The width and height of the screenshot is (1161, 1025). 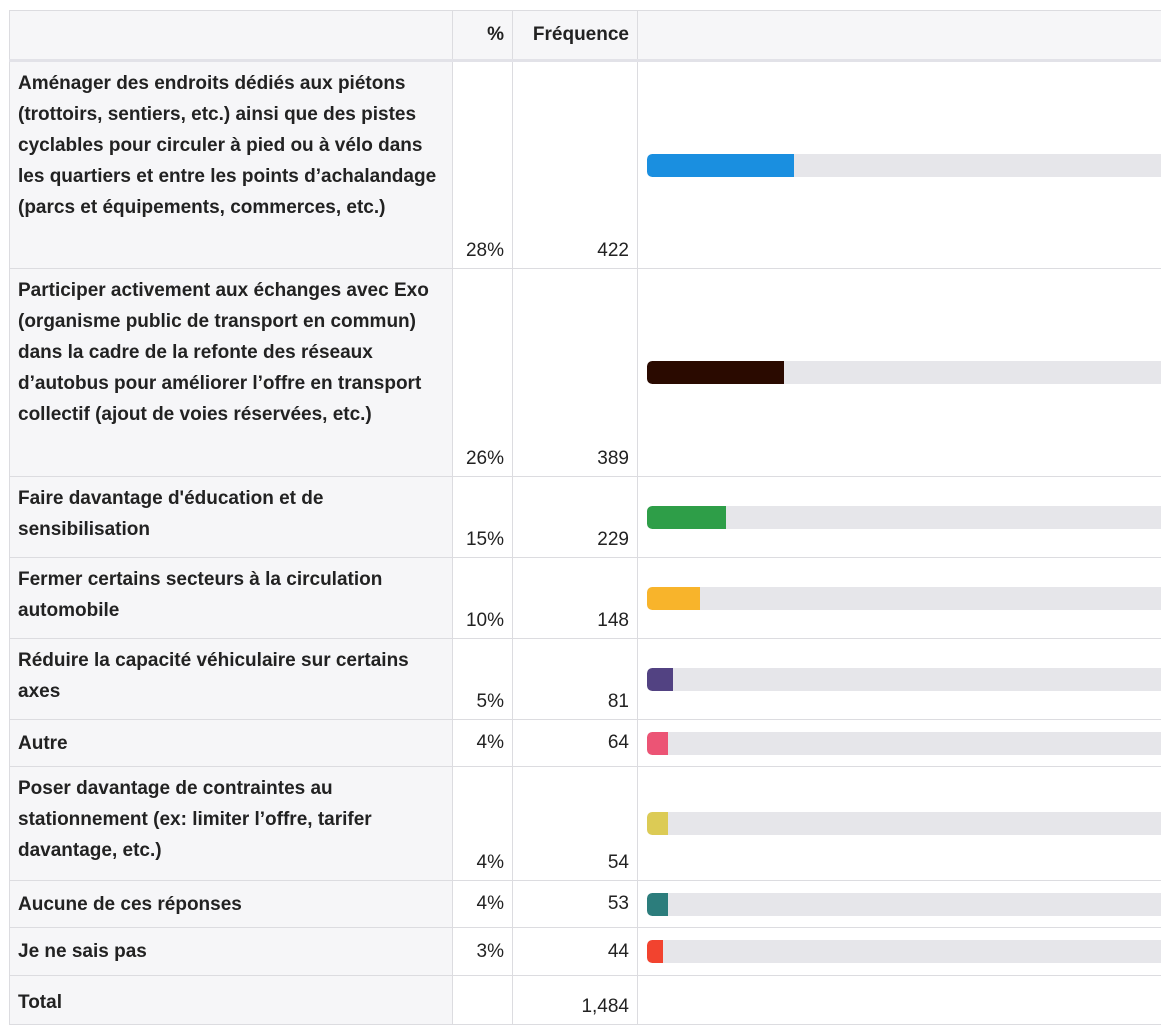 What do you see at coordinates (231, 743) in the screenshot?
I see `row-label: Autre` at bounding box center [231, 743].